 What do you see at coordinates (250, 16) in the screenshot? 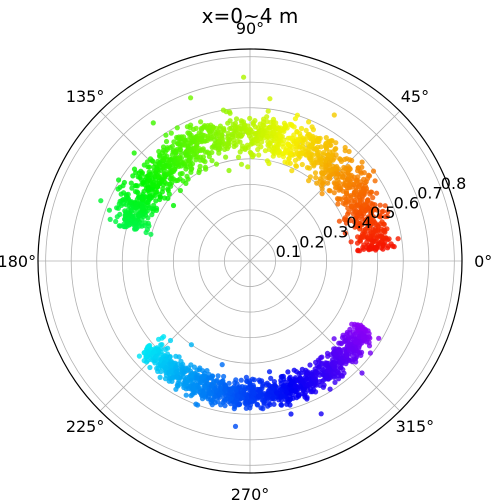
I see `chart-title: x=0~4 m` at bounding box center [250, 16].